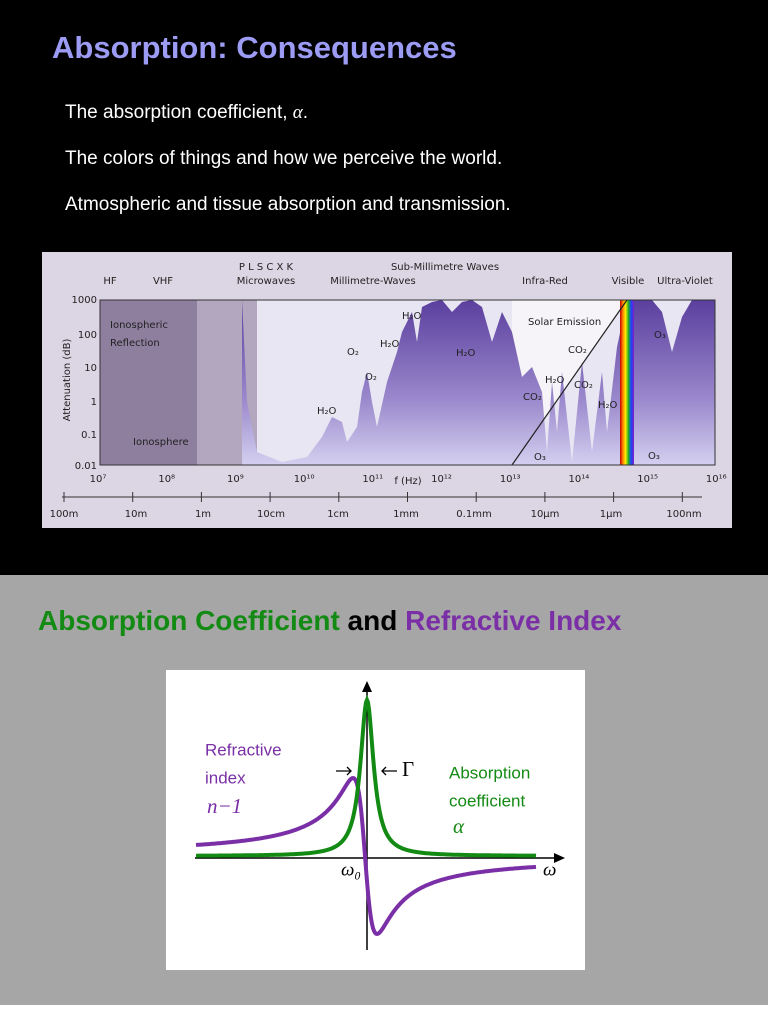 The height and width of the screenshot is (1024, 768). Describe the element at coordinates (366, 856) in the screenshot. I see `refractive-index-curve` at that location.